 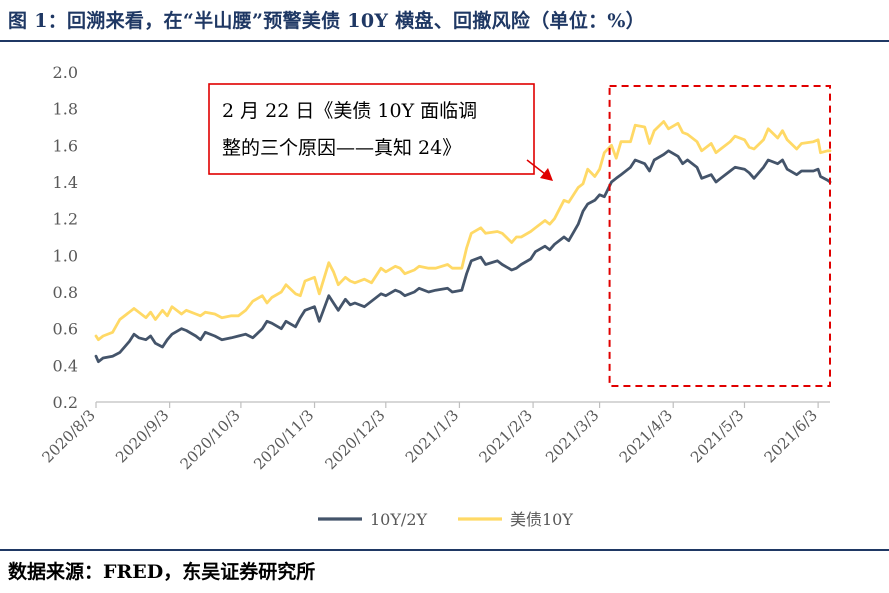 I want to click on y-tick-label: 1.0, so click(x=65, y=255).